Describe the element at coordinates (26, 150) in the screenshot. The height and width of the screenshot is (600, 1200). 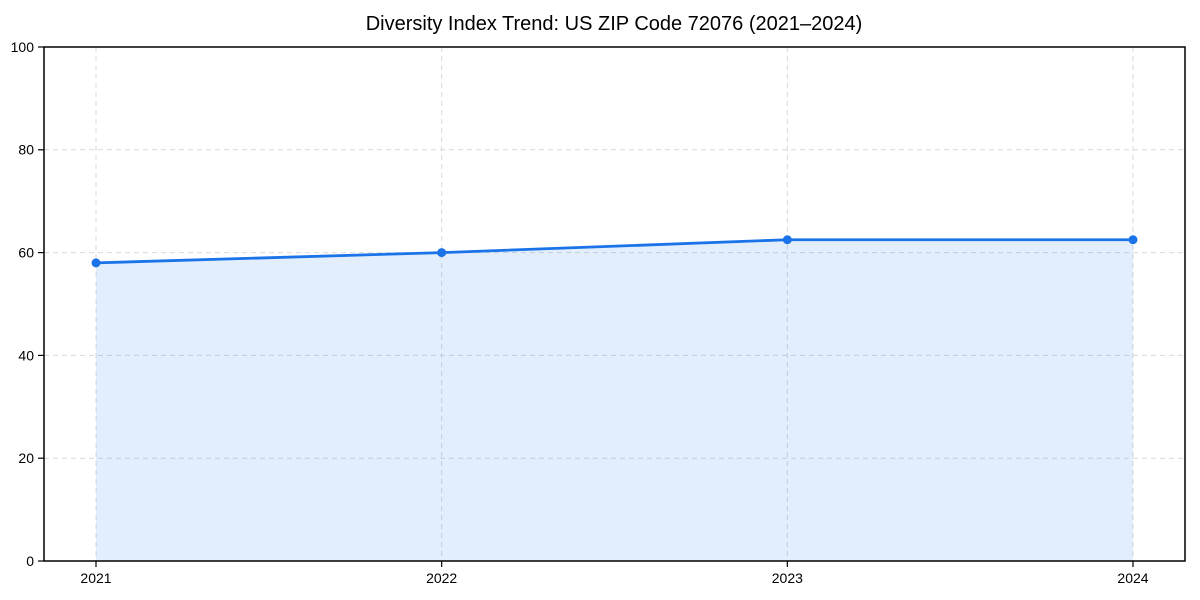
I see `y-tick-label: 80` at that location.